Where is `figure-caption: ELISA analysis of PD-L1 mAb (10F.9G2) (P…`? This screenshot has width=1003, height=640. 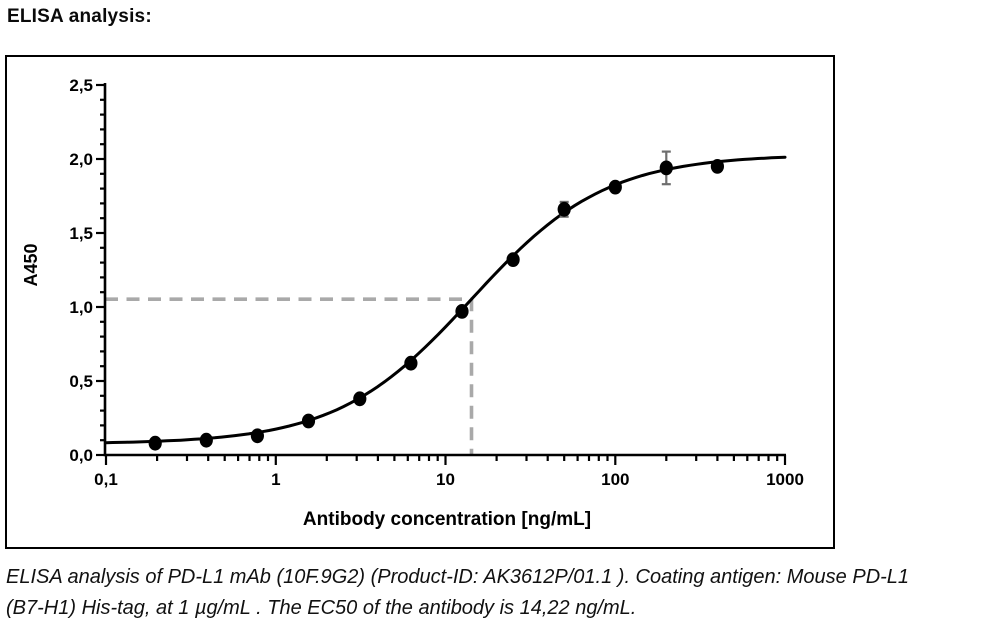
figure-caption: ELISA analysis of PD-L1 mAb (10F.9G2) (P… is located at coordinates (503, 593).